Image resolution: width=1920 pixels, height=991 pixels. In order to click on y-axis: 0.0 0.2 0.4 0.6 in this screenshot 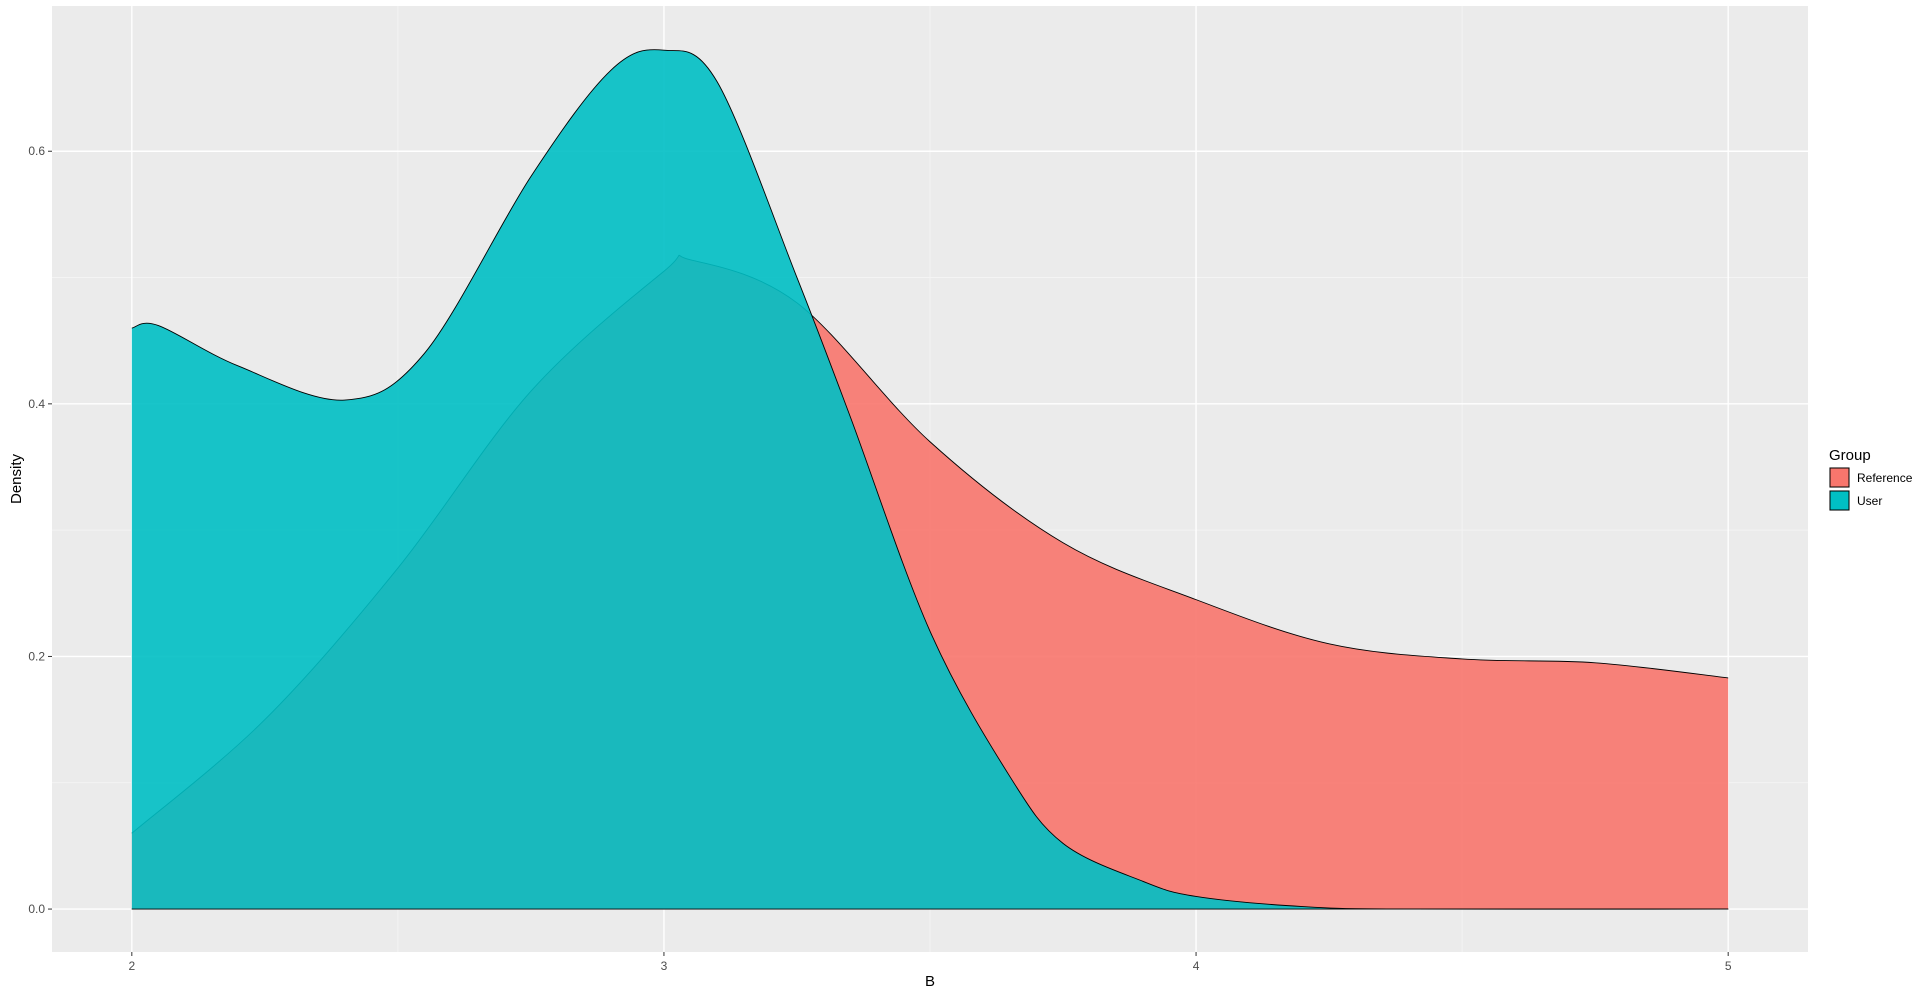, I will do `click(40, 530)`.